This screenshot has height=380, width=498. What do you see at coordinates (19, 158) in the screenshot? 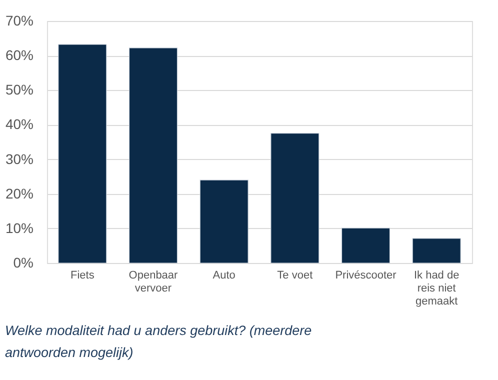
I see `y-tick-label: 30%` at bounding box center [19, 158].